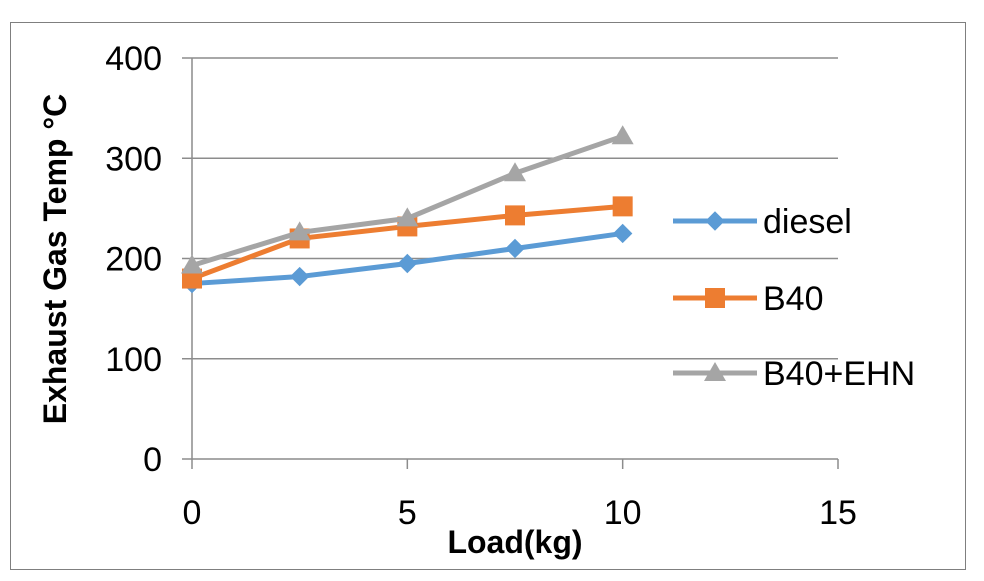 The height and width of the screenshot is (581, 984). I want to click on series-line, so click(407, 201).